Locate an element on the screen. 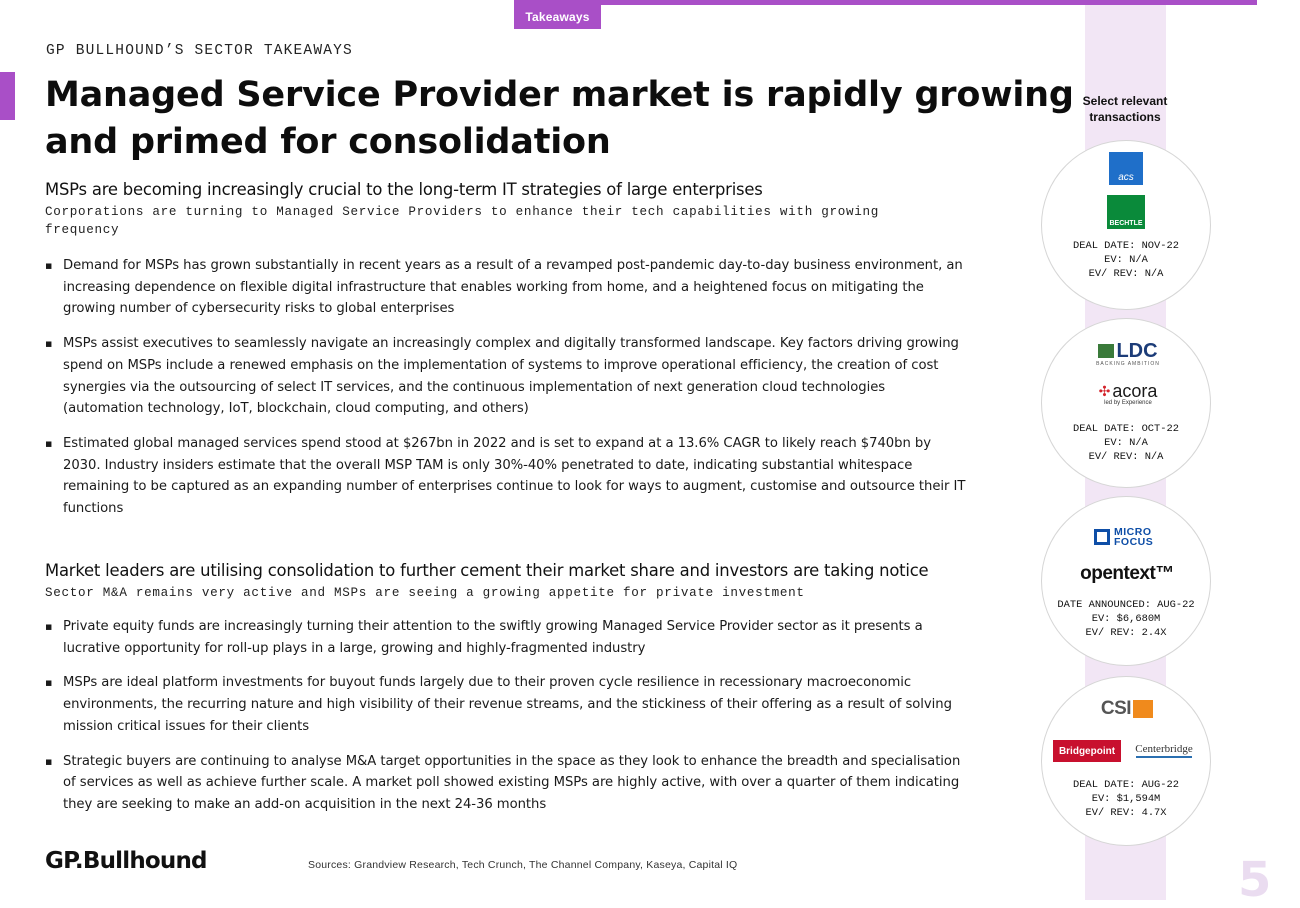  section-tag: Takeaways is located at coordinates (557, 17).